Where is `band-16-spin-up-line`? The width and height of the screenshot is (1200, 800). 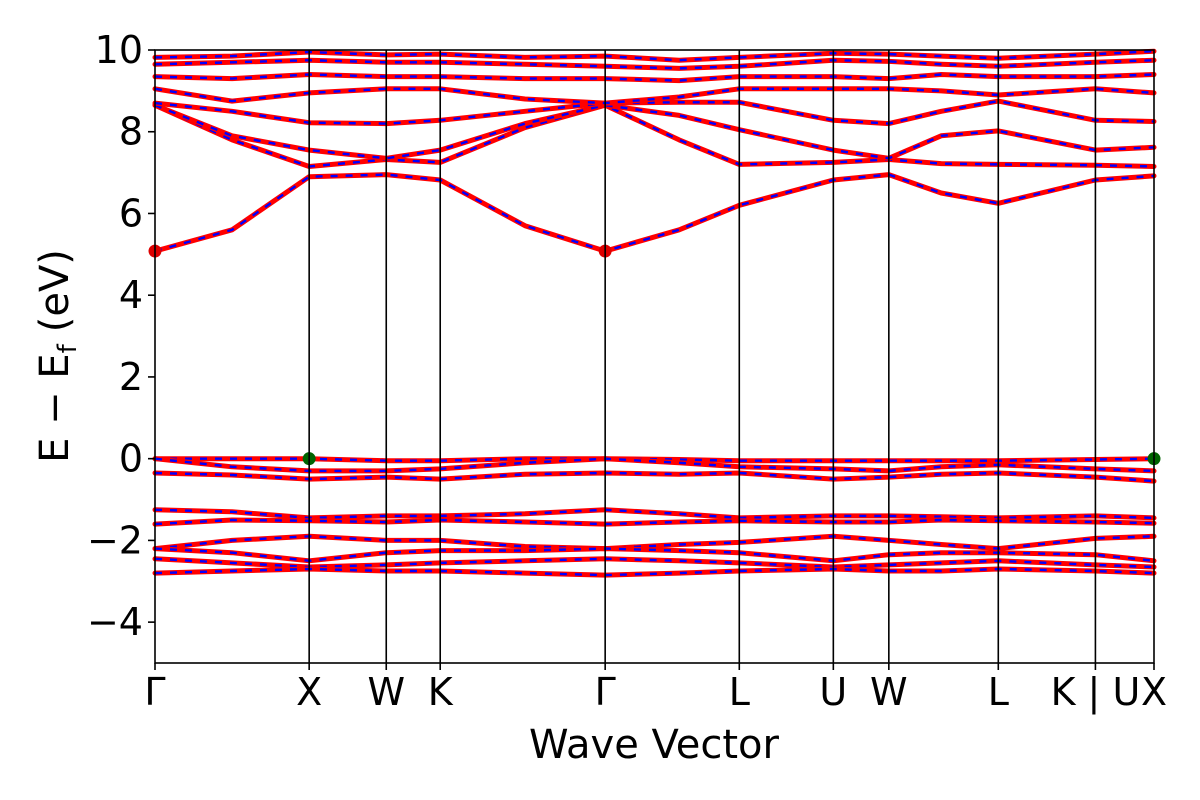
band-16-spin-up-line is located at coordinates (654, 563).